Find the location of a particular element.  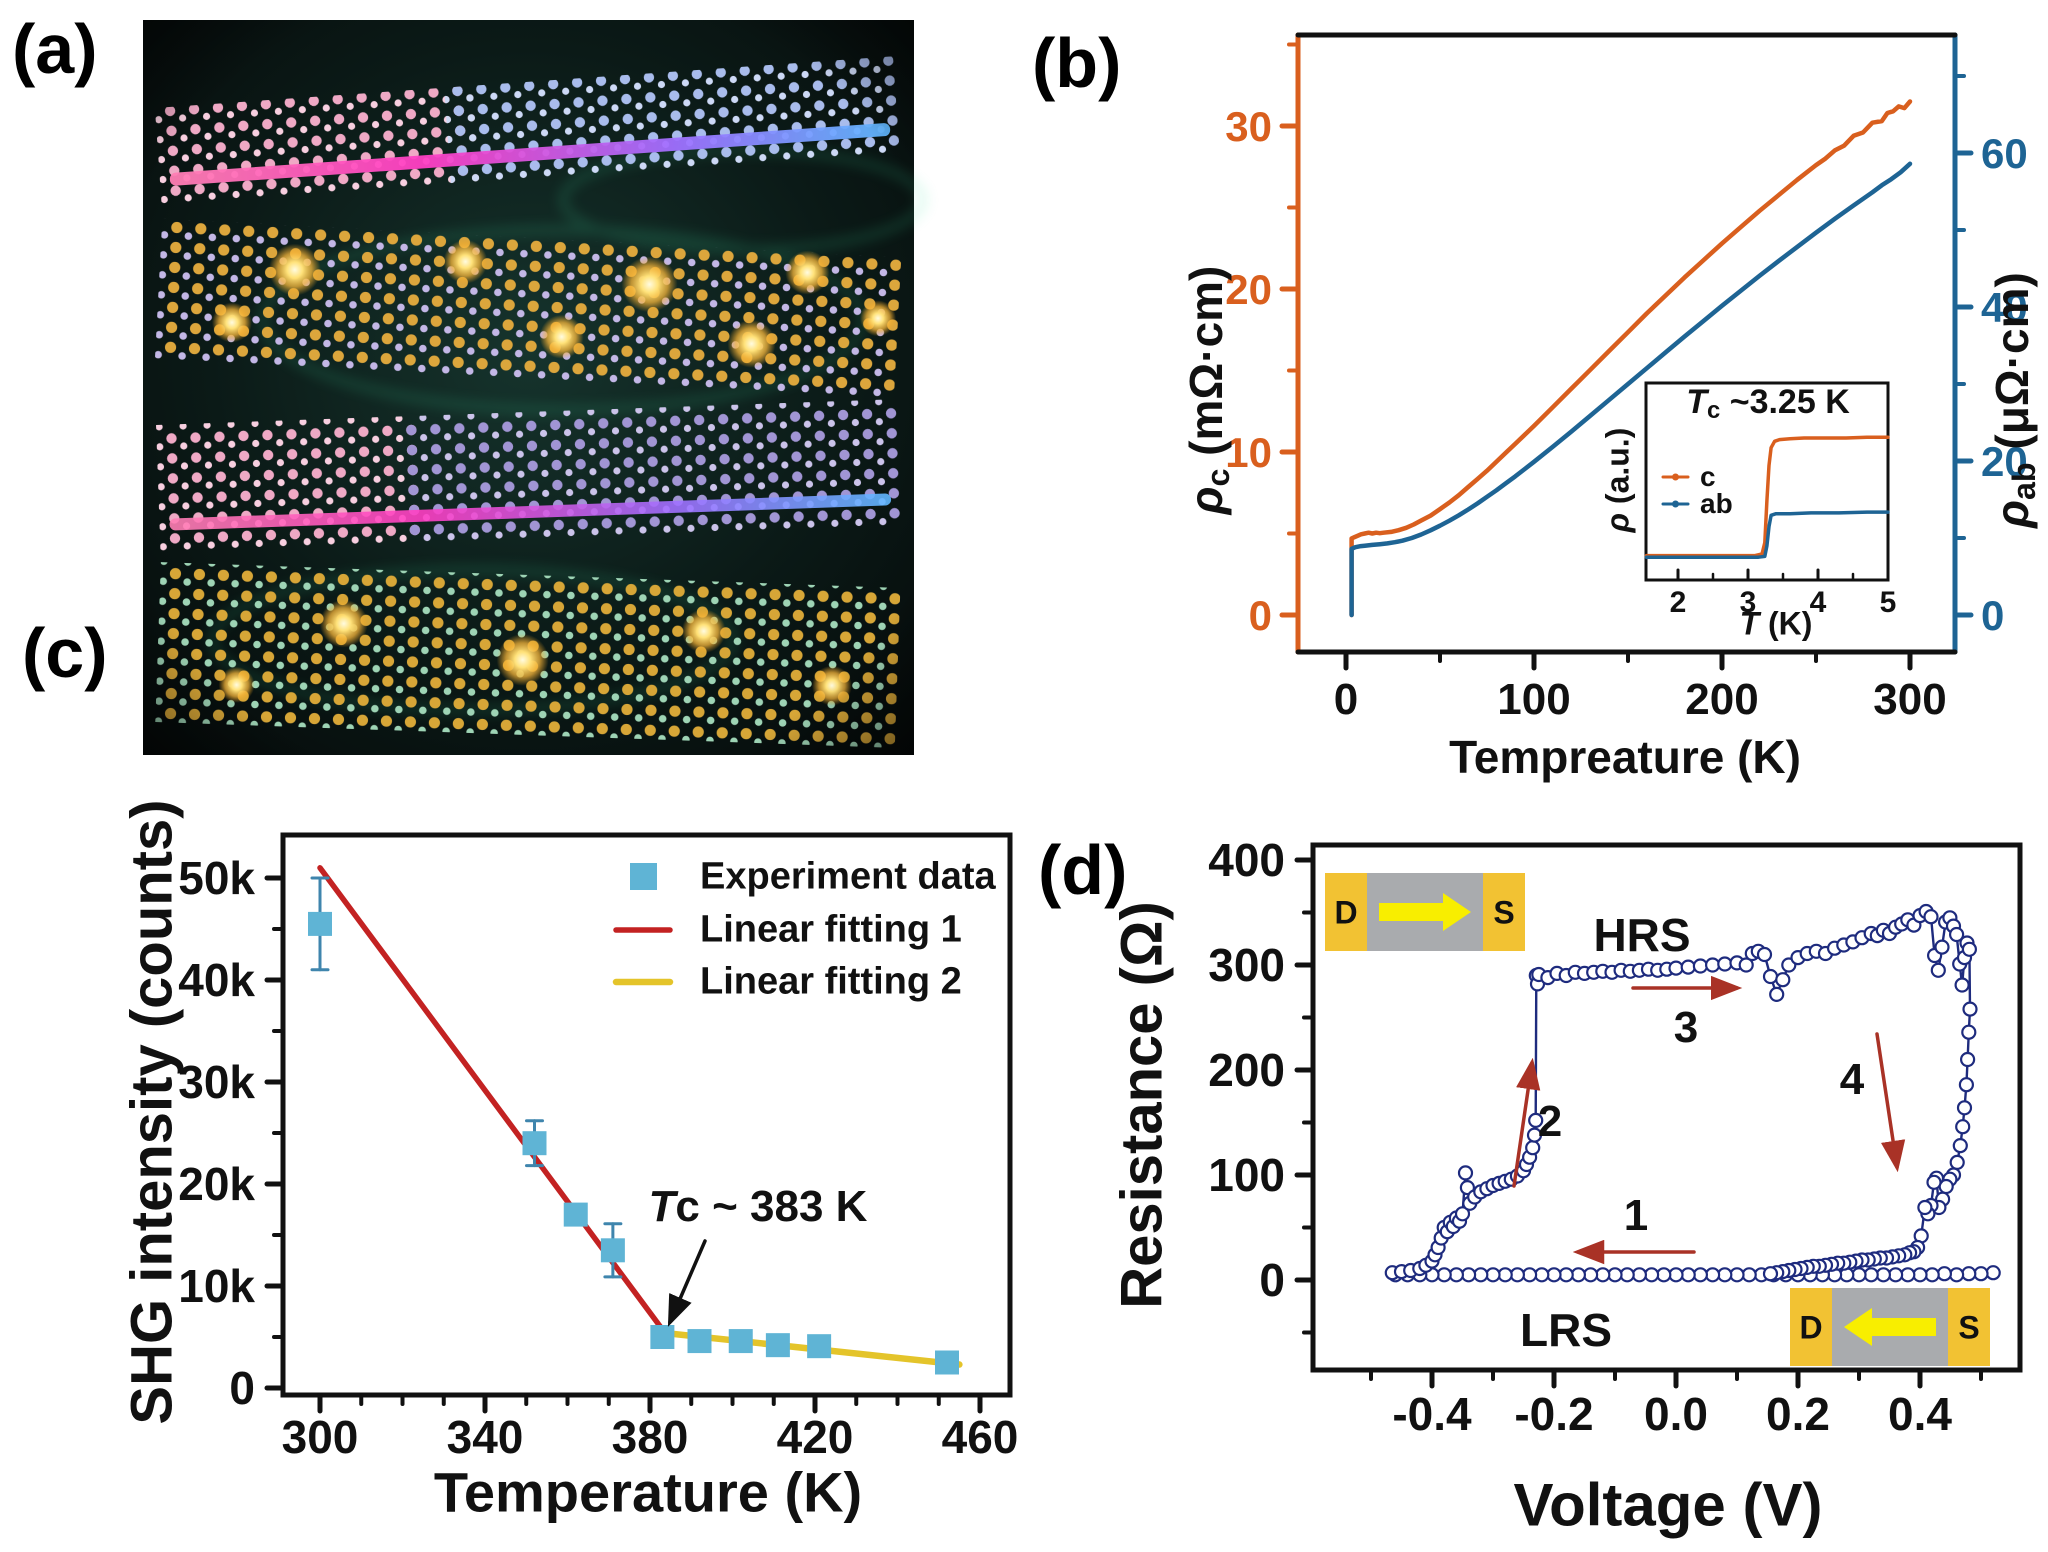

svg-text: 0.4 is located at coordinates (1920, 1414).